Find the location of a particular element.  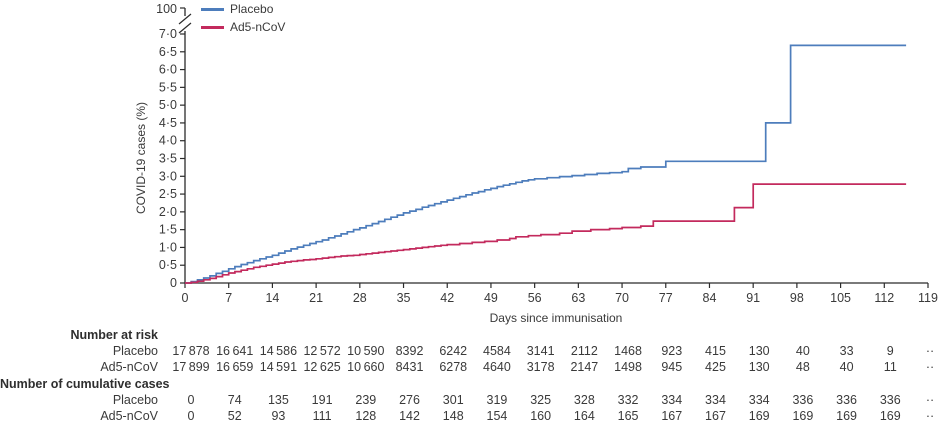

x-tick-label: 105 is located at coordinates (840, 298).